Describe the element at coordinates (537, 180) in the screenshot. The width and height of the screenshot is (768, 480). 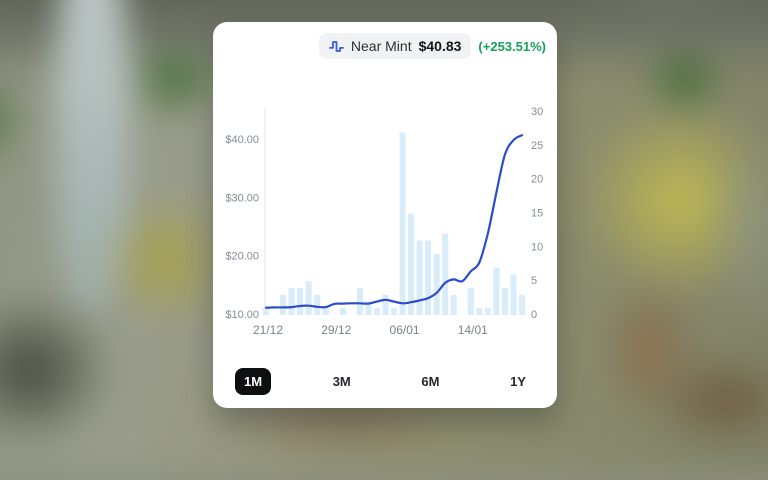
I see `volume-axis-tick: 20` at that location.